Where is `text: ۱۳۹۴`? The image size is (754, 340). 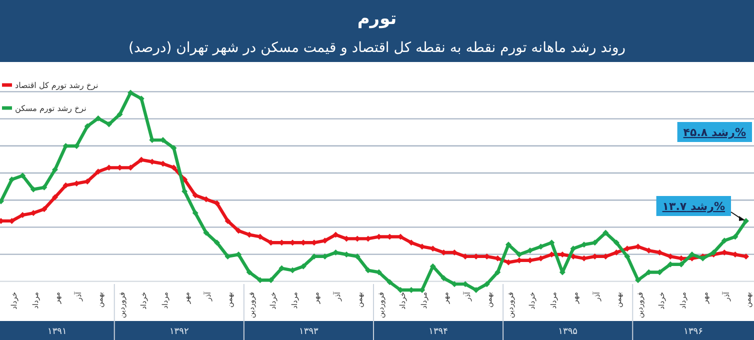 text: ۱۳۹۴ is located at coordinates (438, 332).